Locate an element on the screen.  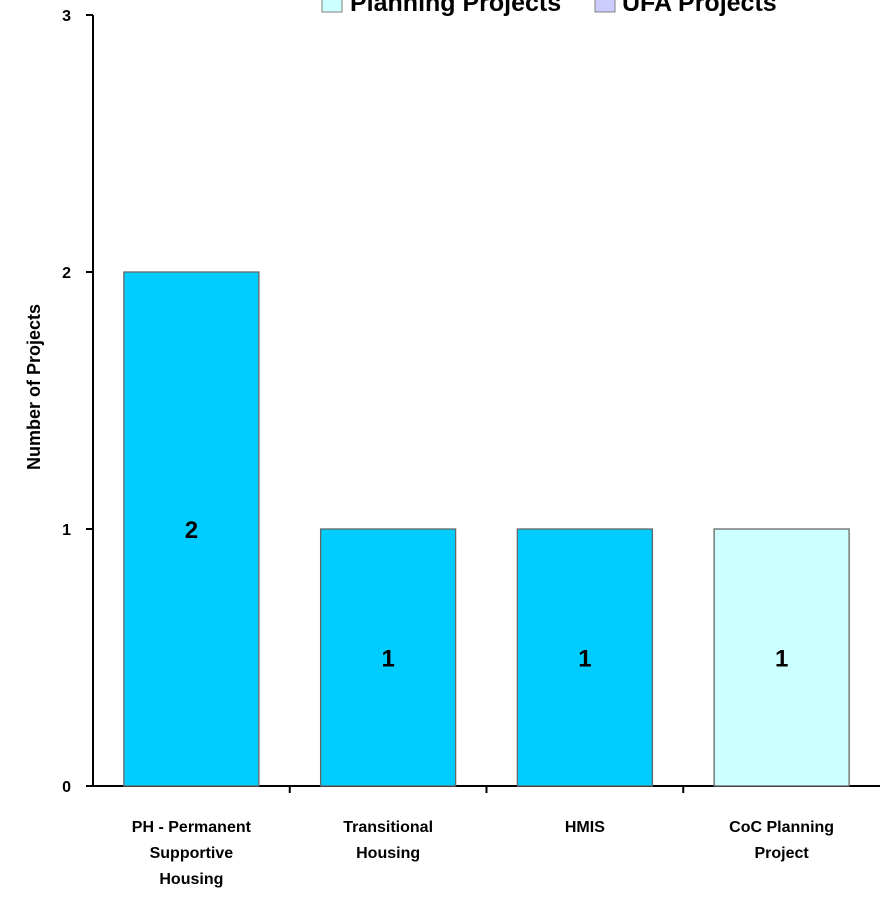
x-tick-label-line: HMIS is located at coordinates (585, 827).